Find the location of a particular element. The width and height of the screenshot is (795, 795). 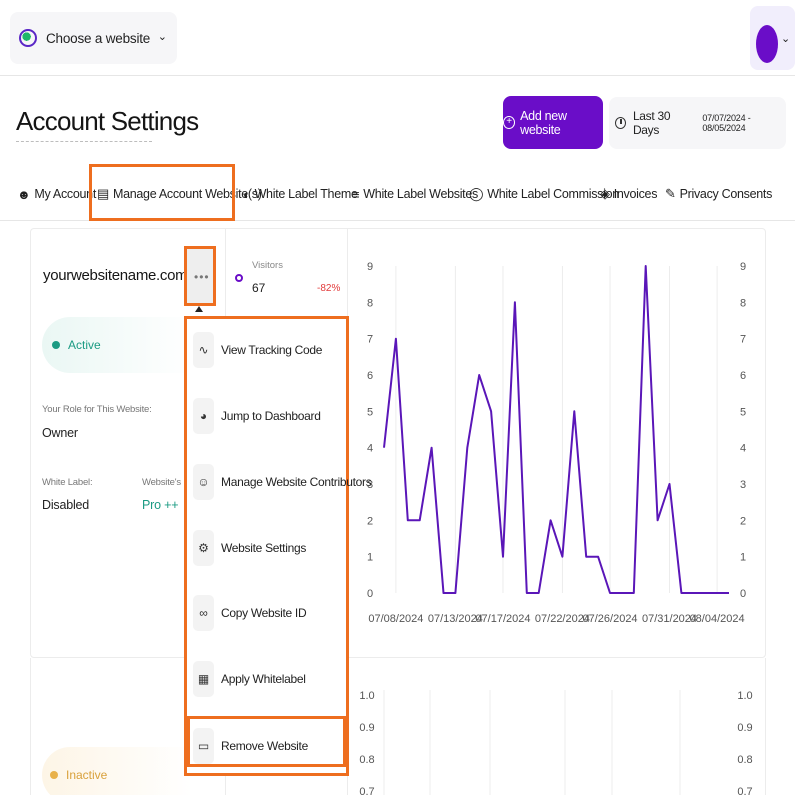

y-tick-label: 0 is located at coordinates (370, 594).